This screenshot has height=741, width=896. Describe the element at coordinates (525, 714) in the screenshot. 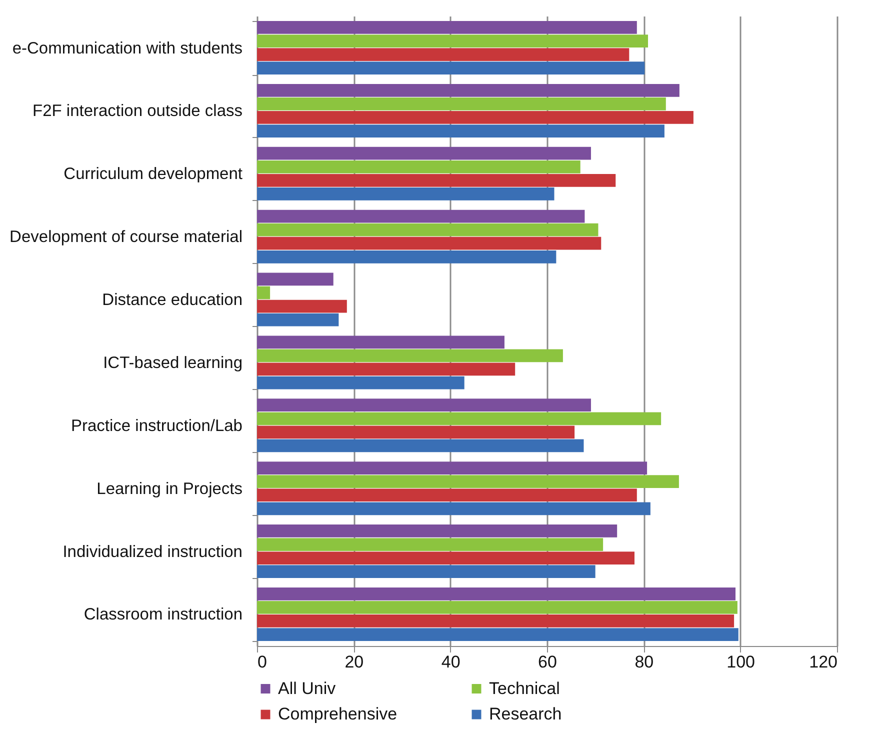

I see `legend-label: Research` at that location.